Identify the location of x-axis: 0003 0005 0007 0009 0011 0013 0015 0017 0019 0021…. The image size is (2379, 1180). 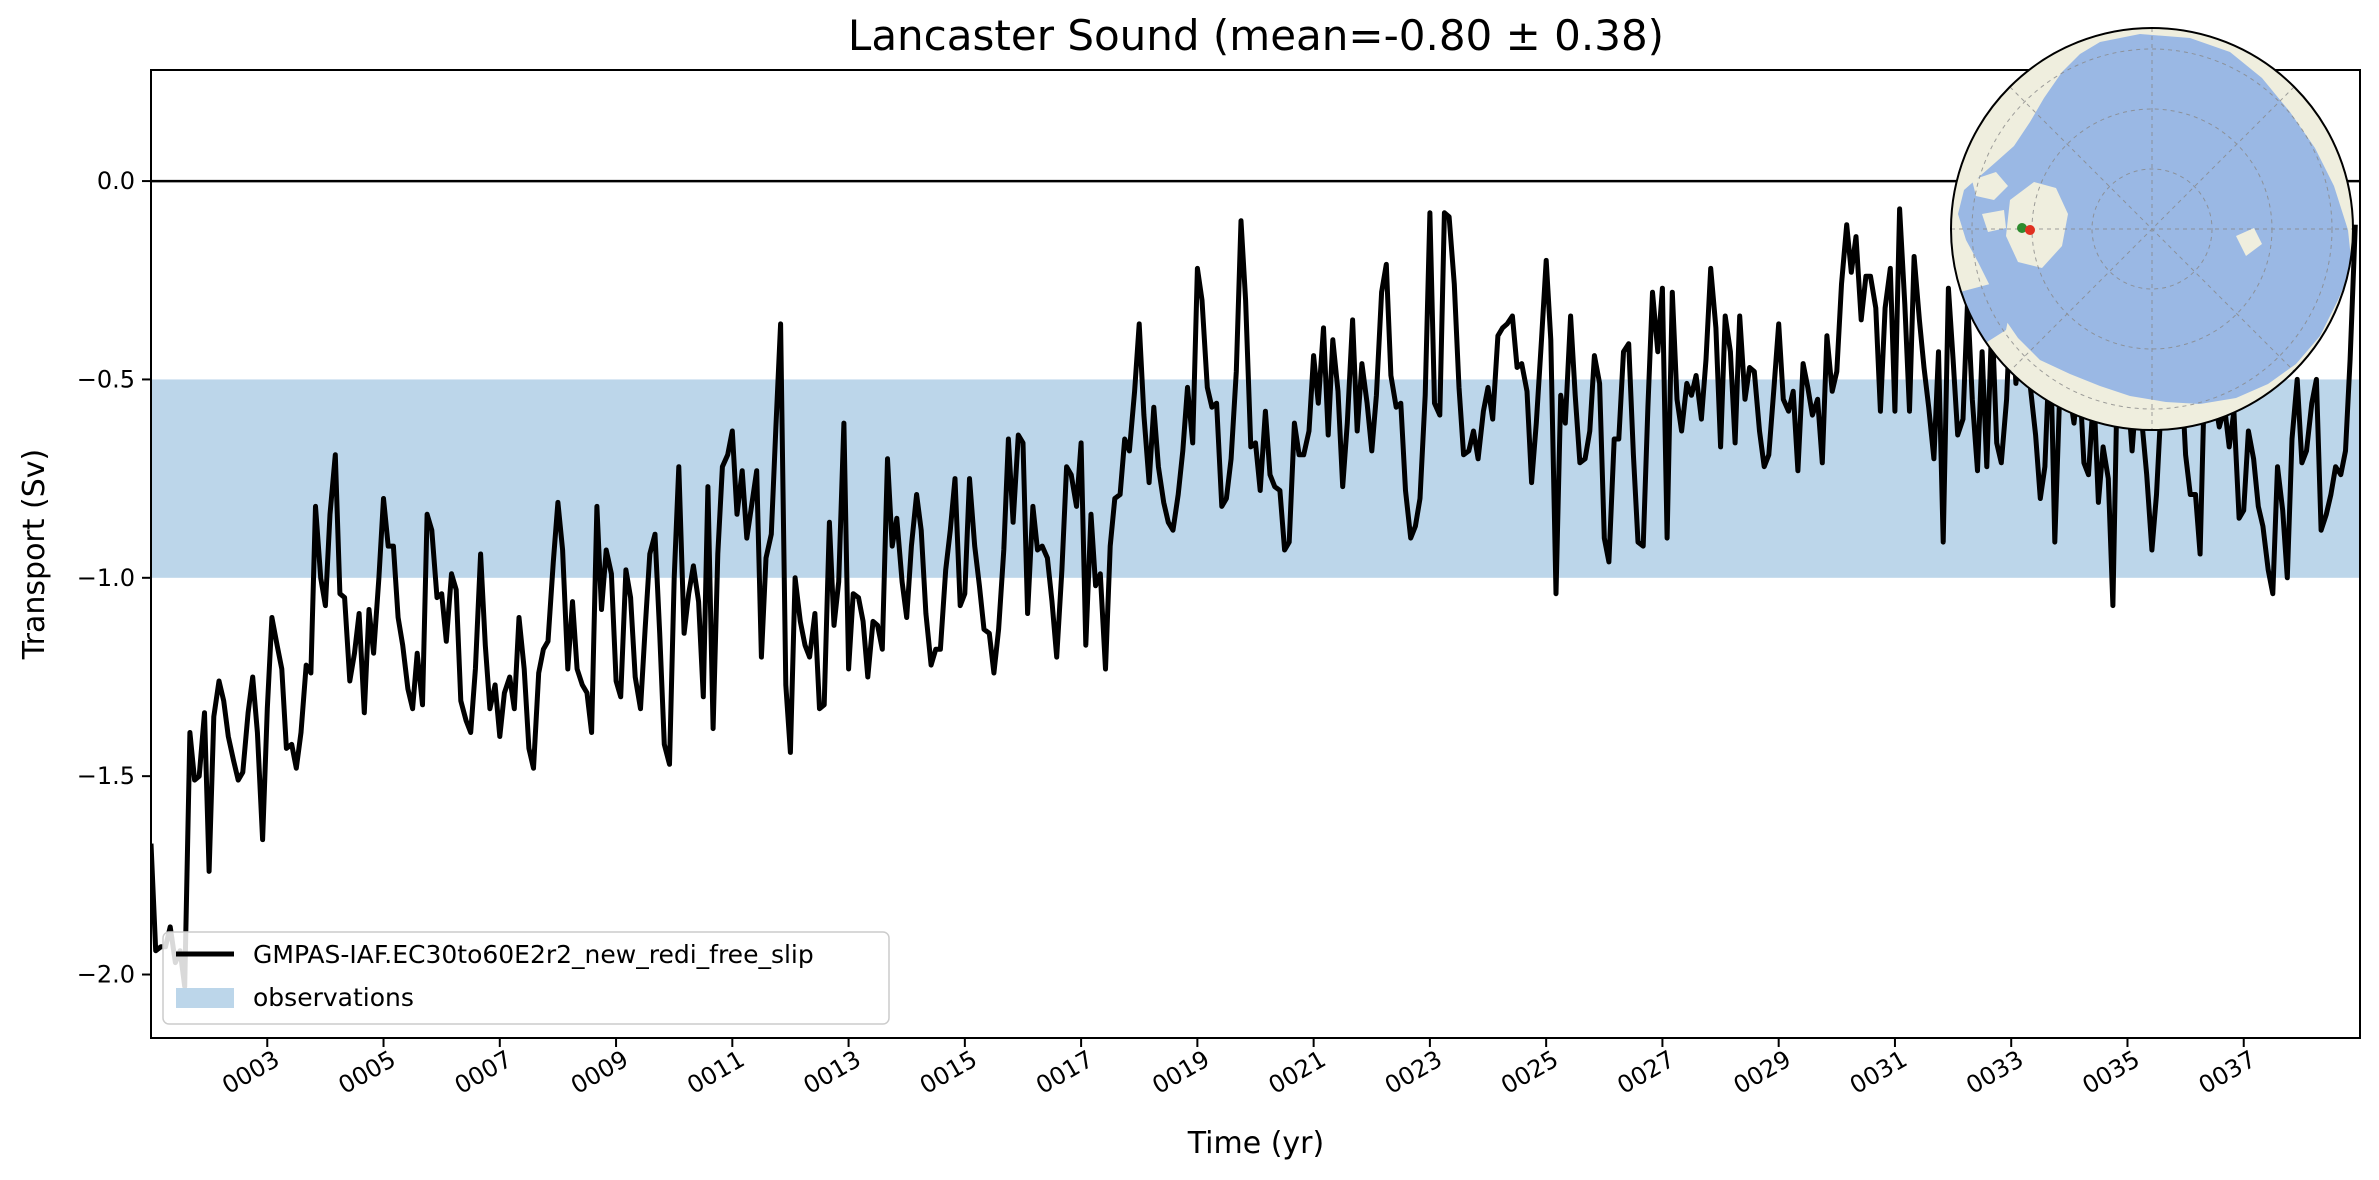
(1239, 1069).